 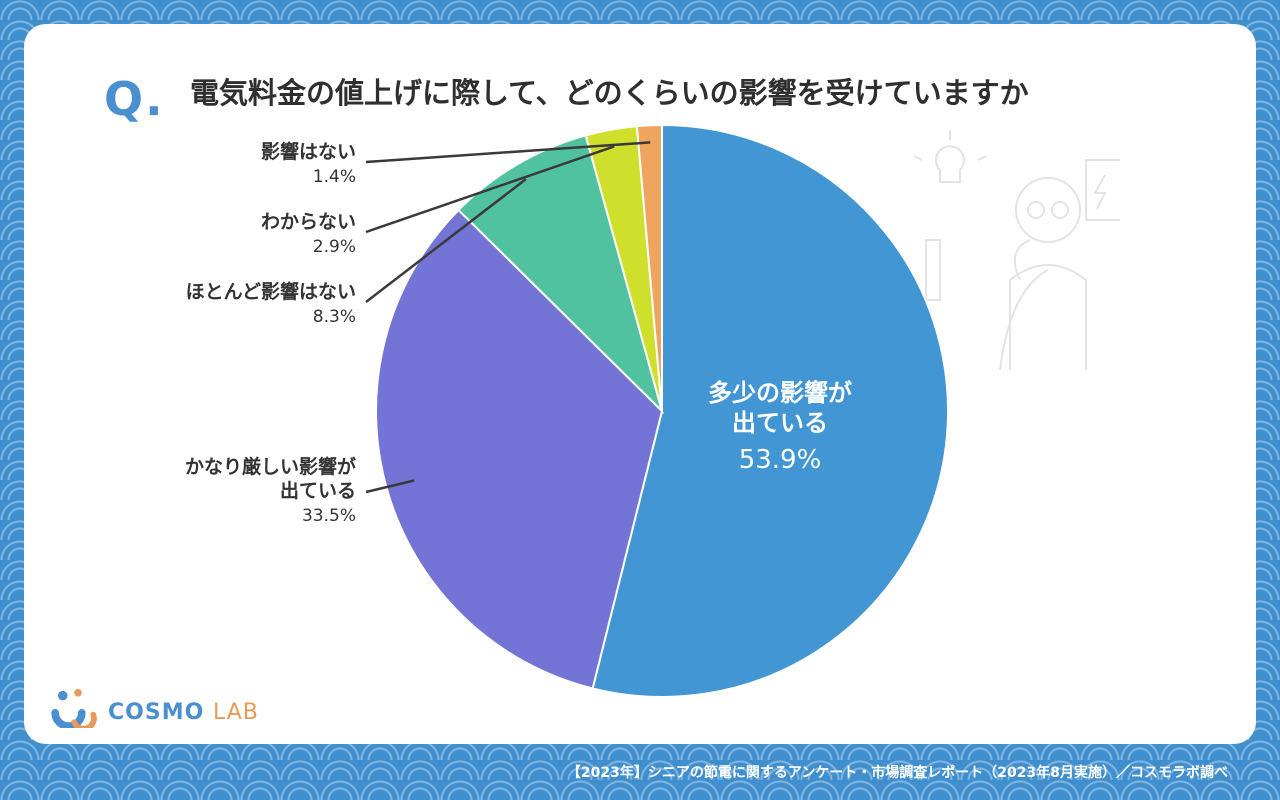 I want to click on question-mark: Q., so click(x=134, y=99).